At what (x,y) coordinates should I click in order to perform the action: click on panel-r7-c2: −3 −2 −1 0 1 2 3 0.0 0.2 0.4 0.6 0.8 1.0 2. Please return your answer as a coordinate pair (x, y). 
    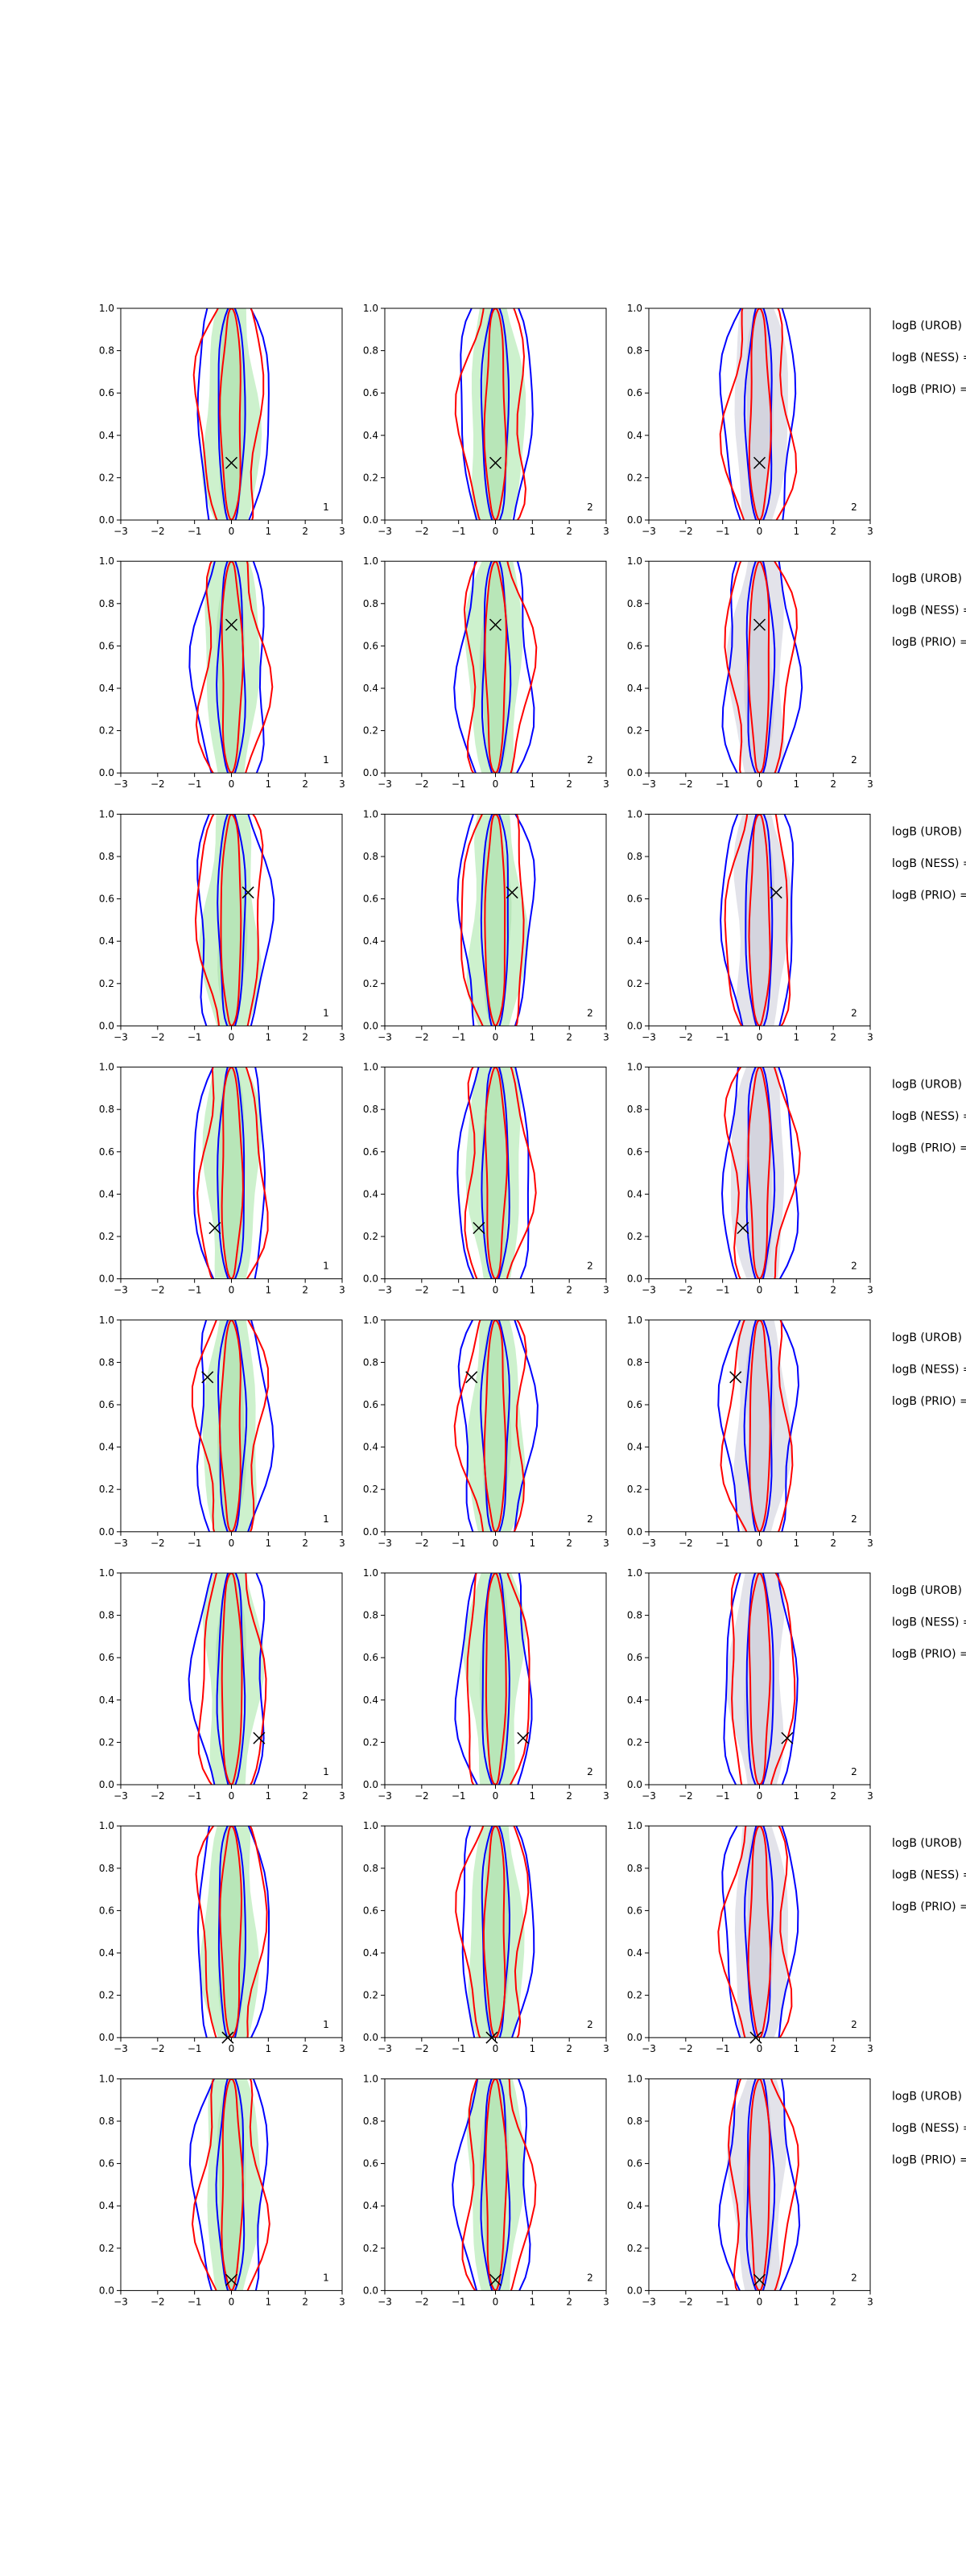
    Looking at the image, I should click on (486, 1937).